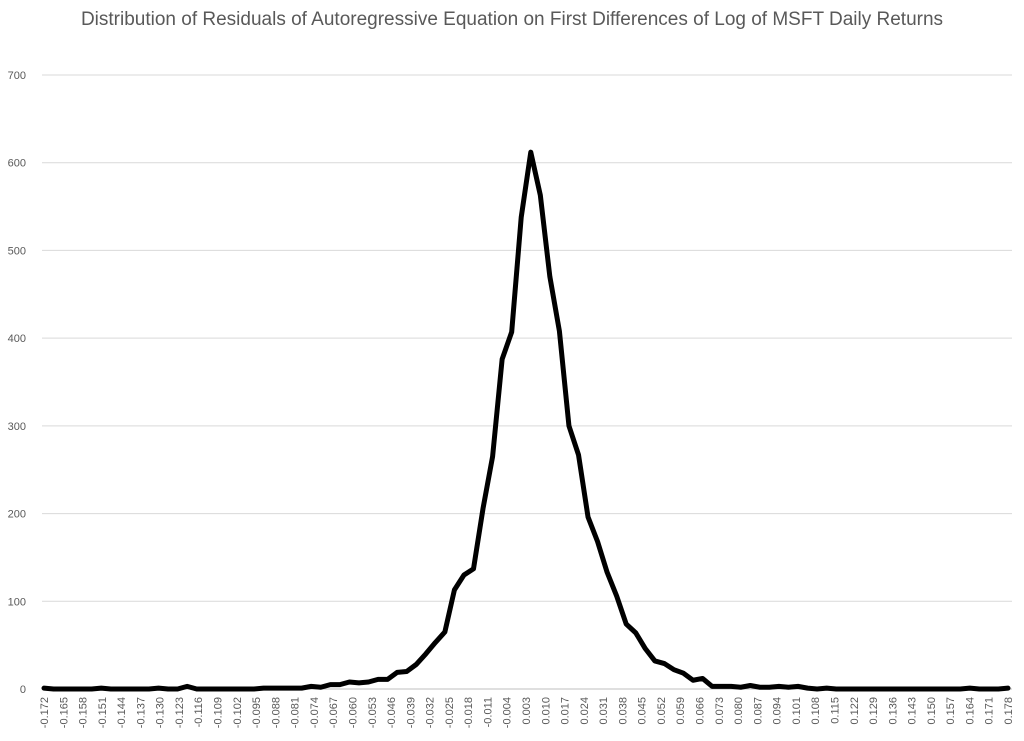  Describe the element at coordinates (84, 712) in the screenshot. I see `x-tick-label: -0.158` at that location.